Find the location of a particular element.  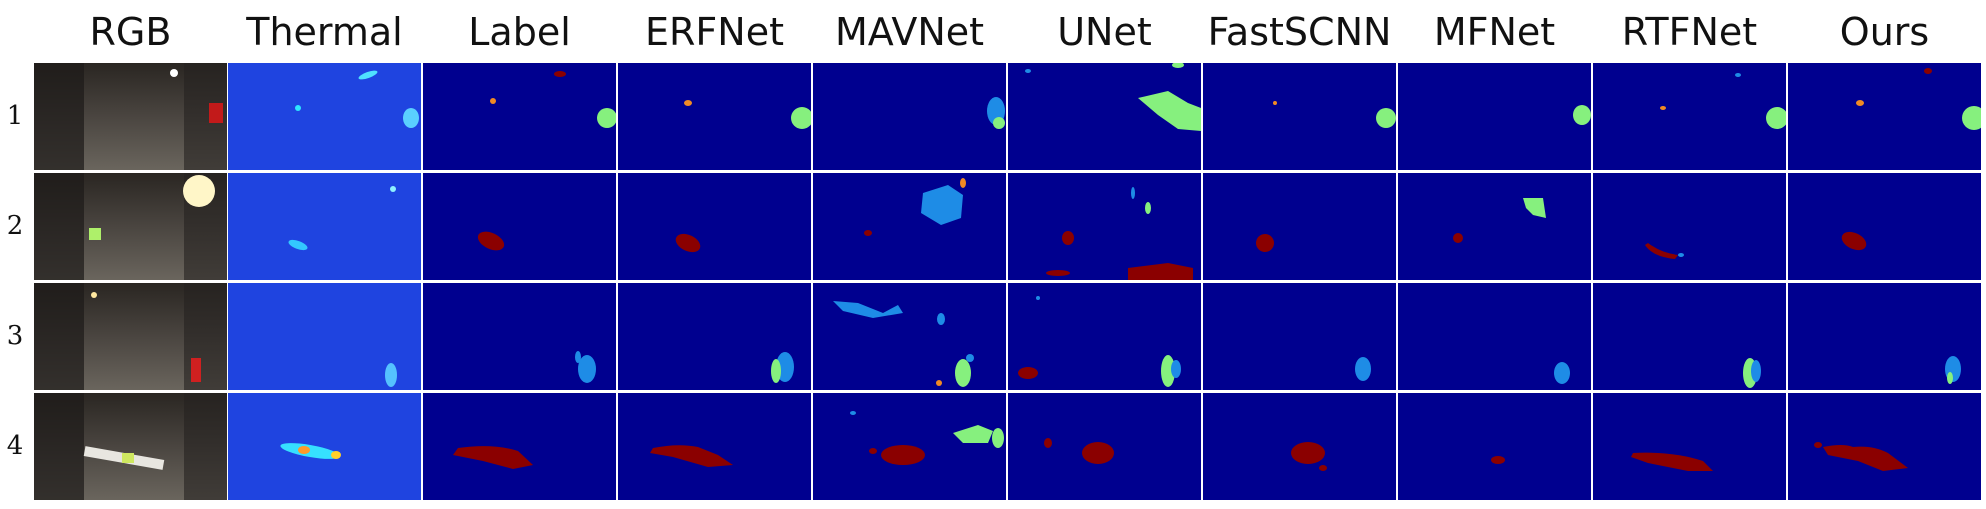

cell-row4-erfnet is located at coordinates (714, 446).